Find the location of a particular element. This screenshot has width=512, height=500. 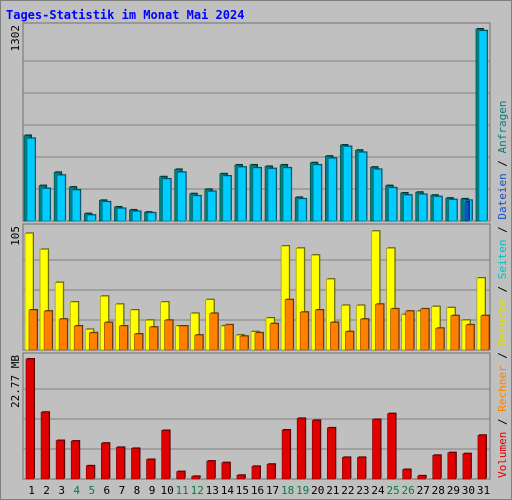

legend-item-volumen: Volumen is located at coordinates (502, 455).